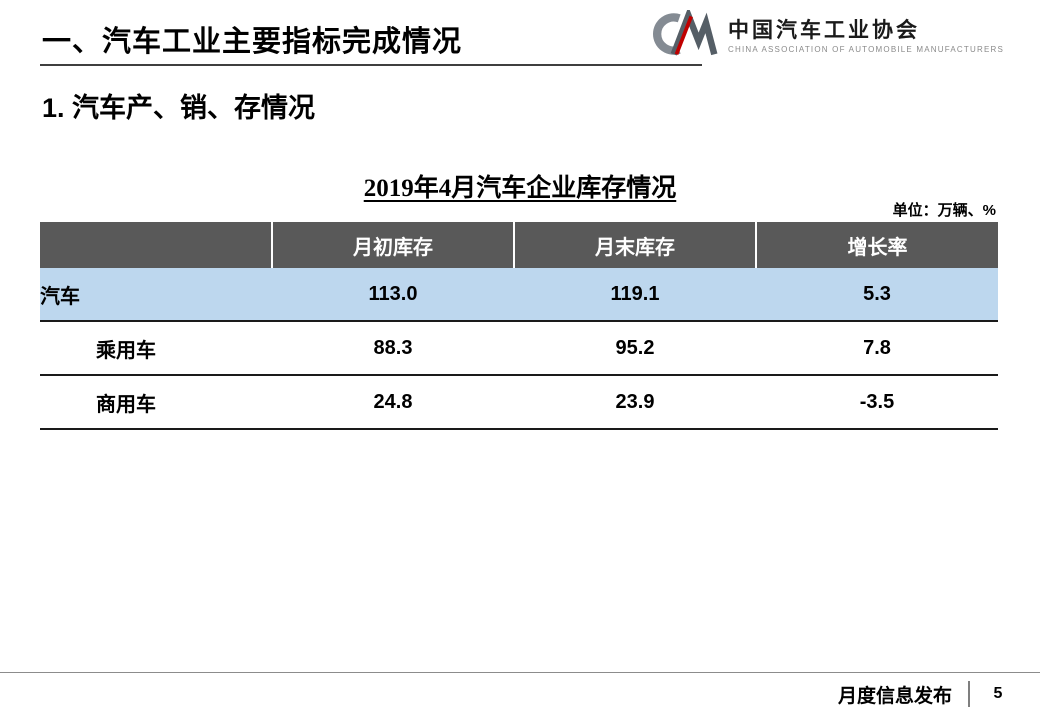 This screenshot has width=1040, height=717. What do you see at coordinates (393, 347) in the screenshot?
I see `cell-month-begin: 88.3` at bounding box center [393, 347].